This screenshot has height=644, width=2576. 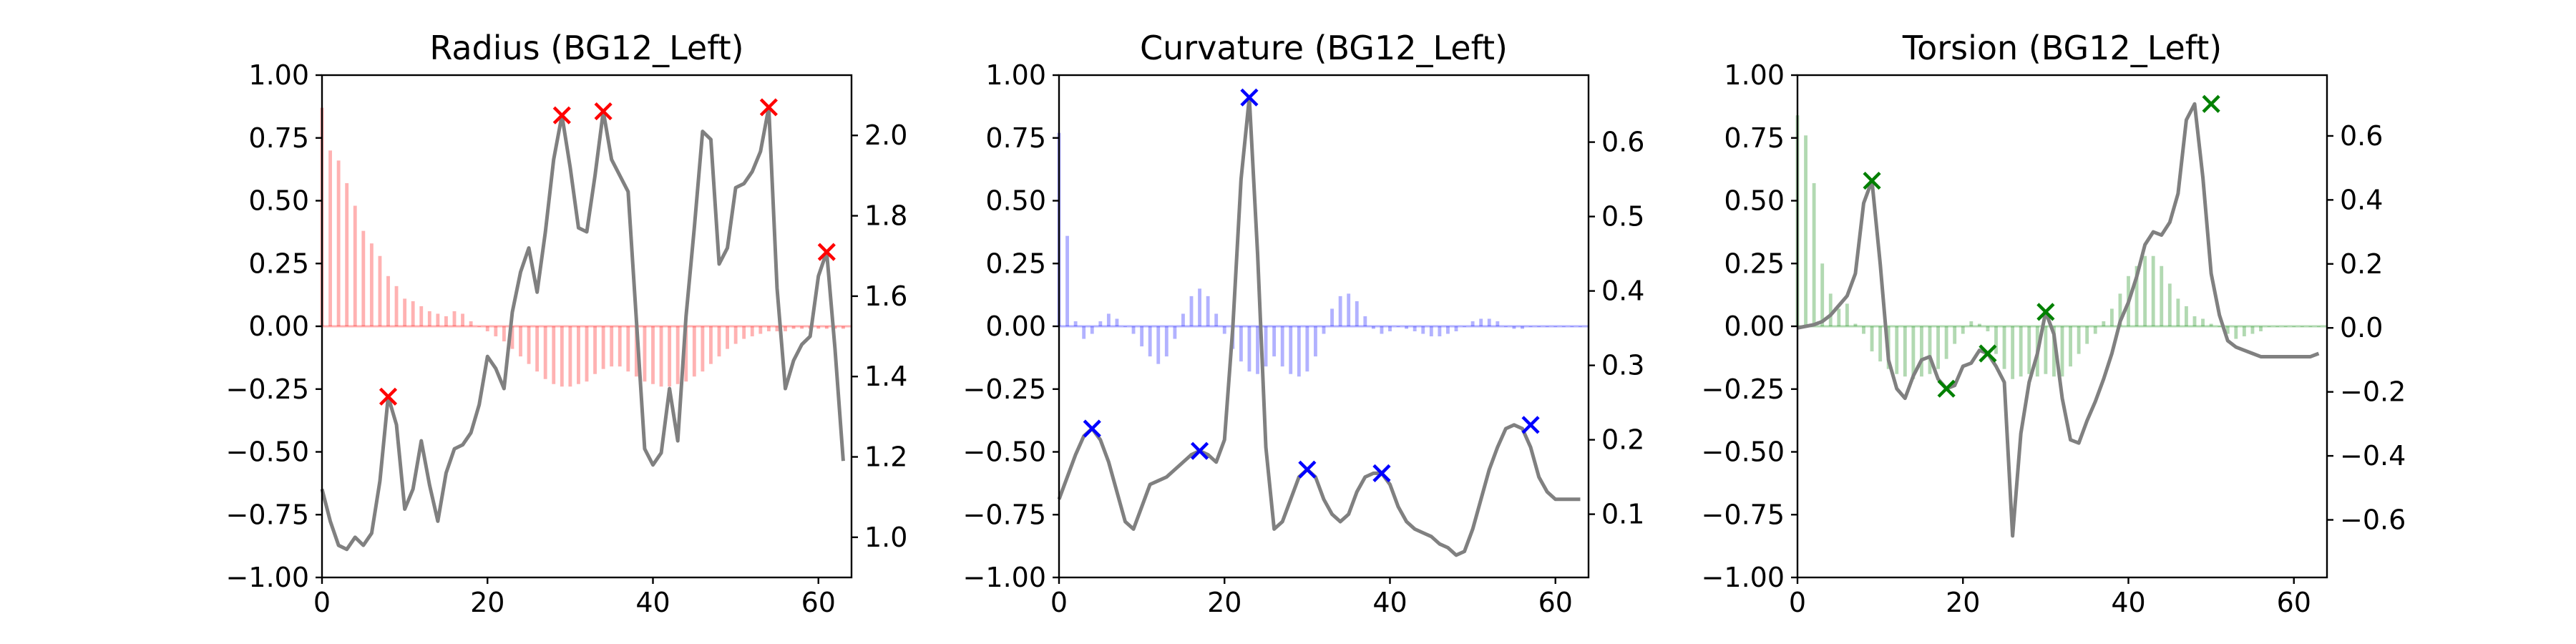 What do you see at coordinates (885, 216) in the screenshot?
I see `y2-tick-label: 1.8` at bounding box center [885, 216].